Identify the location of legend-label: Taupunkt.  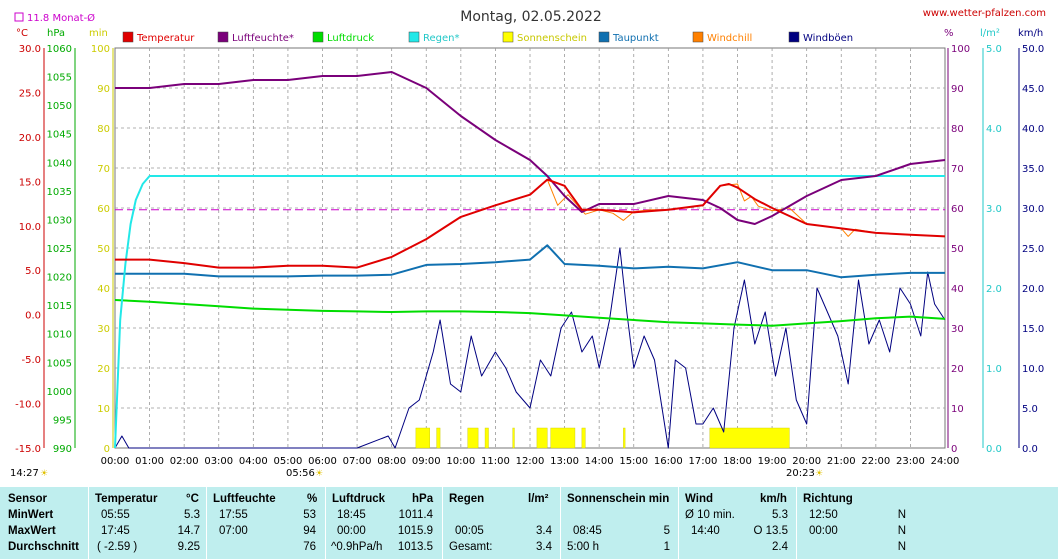
(635, 38).